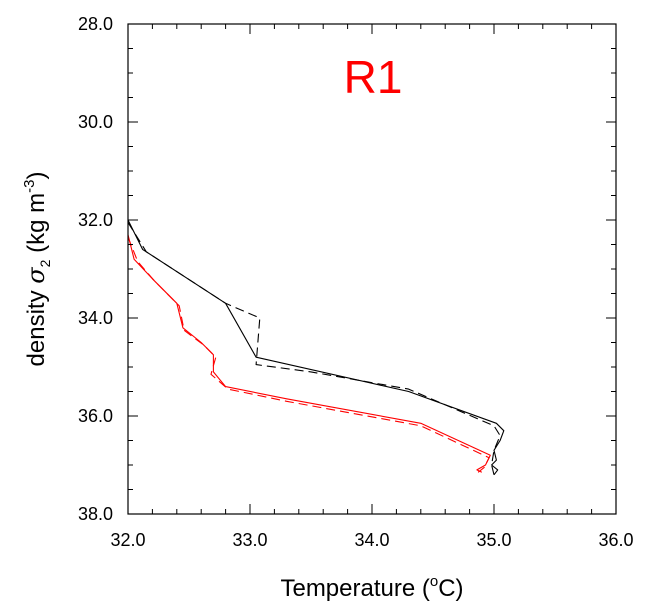 The image size is (649, 615). What do you see at coordinates (371, 540) in the screenshot?
I see `x-tick-label: 34.0` at bounding box center [371, 540].